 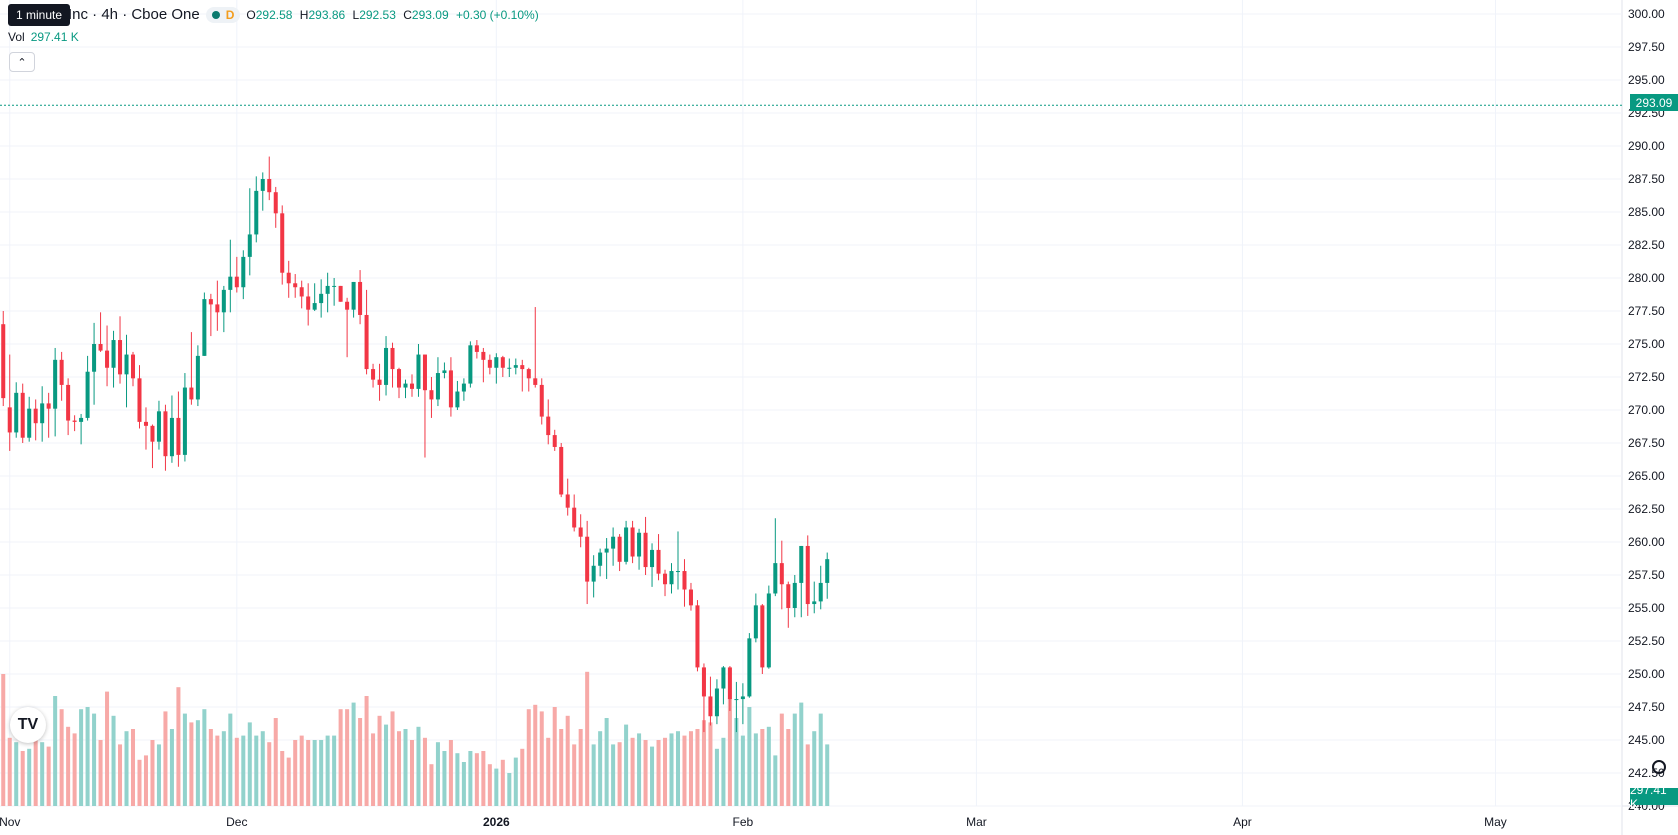 I want to click on time-tick-label: Feb, so click(x=743, y=822).